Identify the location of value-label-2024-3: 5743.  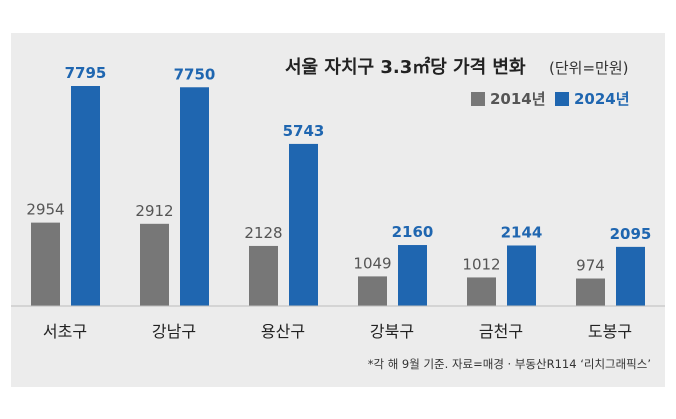
(304, 131).